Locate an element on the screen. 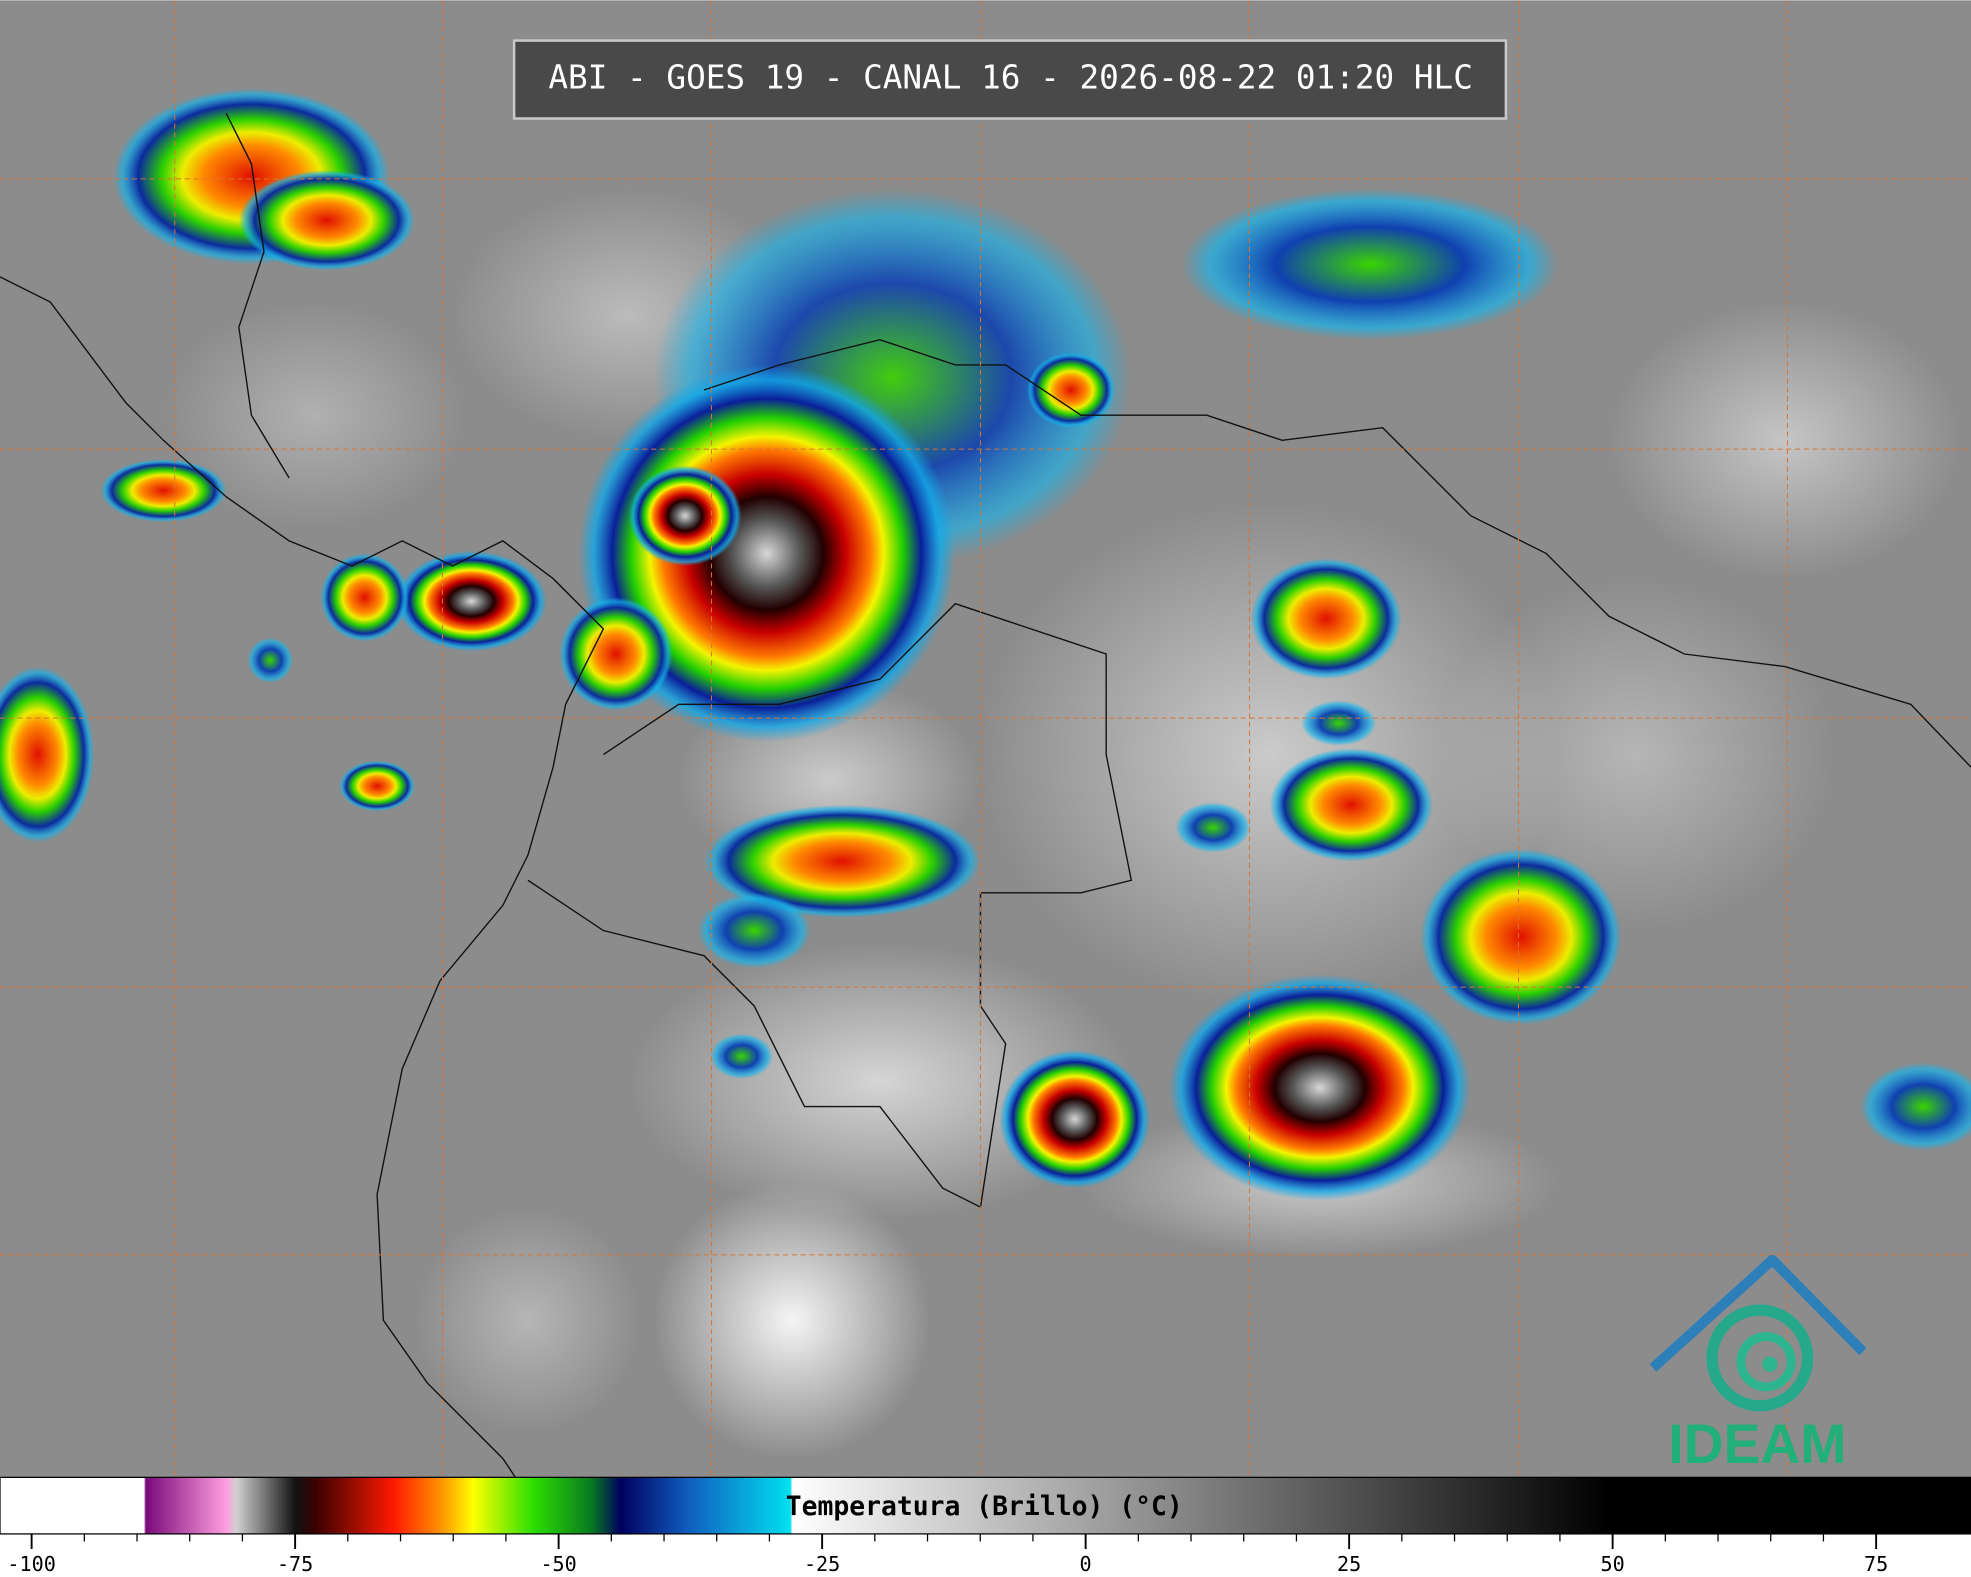 The width and height of the screenshot is (1971, 1577). title-box is located at coordinates (1010, 79).